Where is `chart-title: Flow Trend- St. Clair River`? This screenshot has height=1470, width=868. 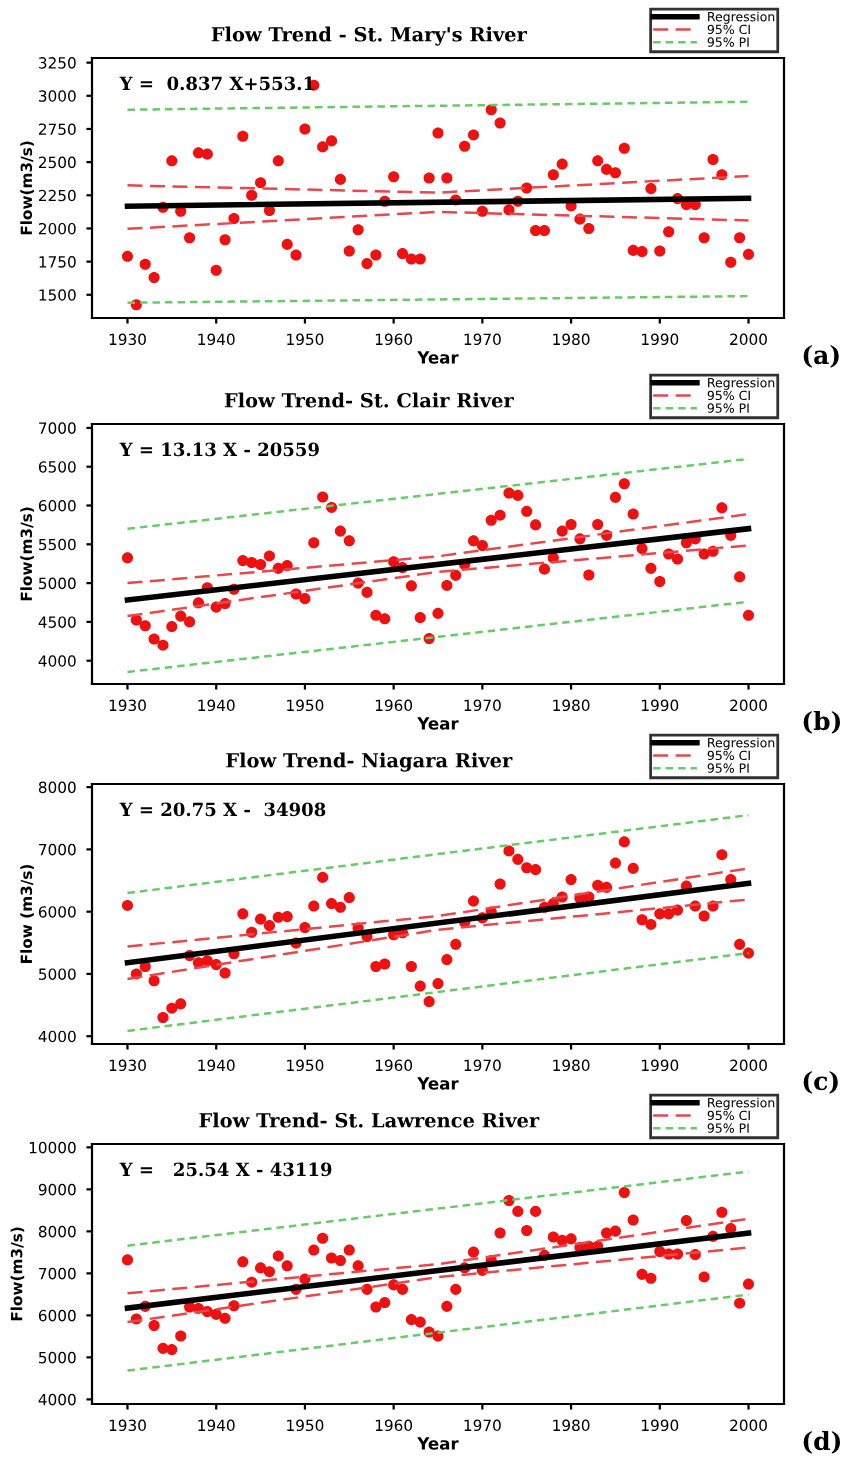
chart-title: Flow Trend- St. Clair River is located at coordinates (369, 400).